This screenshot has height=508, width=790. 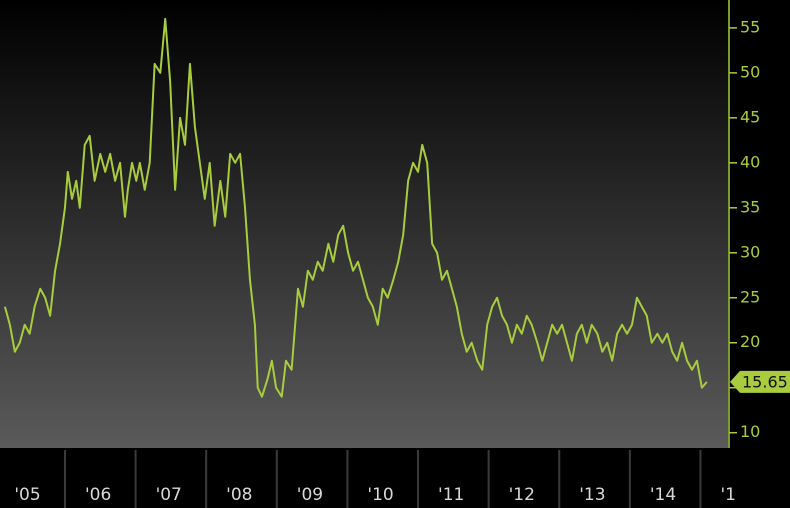 I want to click on y-tick-label: 25, so click(x=750, y=296).